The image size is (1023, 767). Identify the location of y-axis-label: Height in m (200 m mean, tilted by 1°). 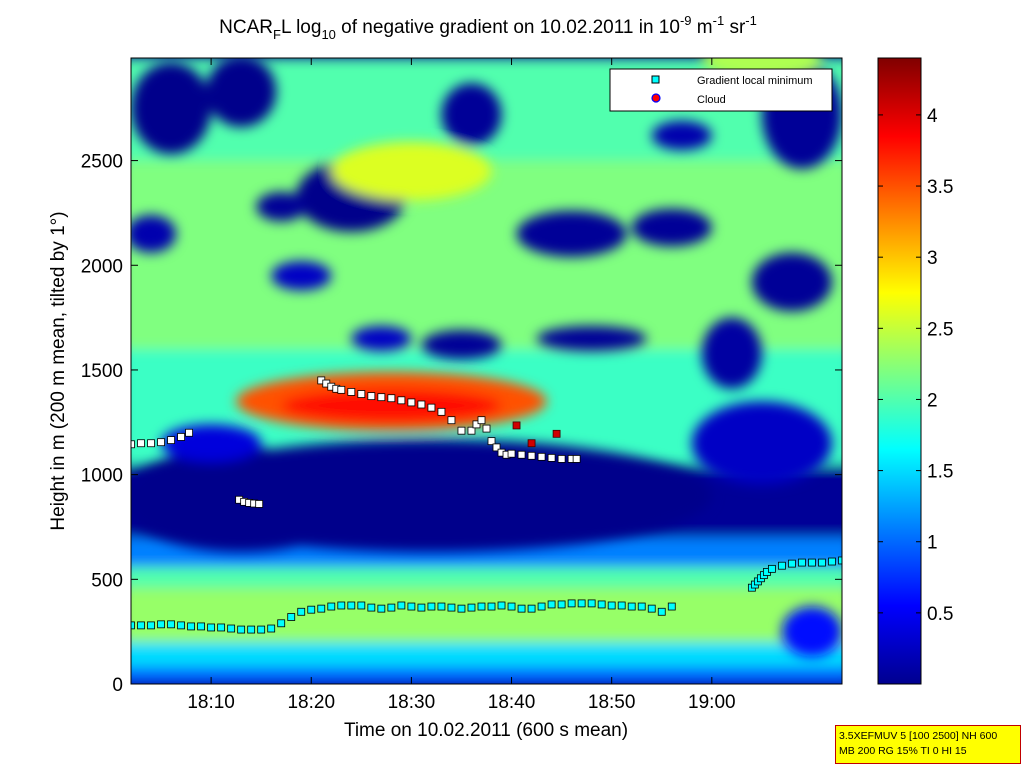
(58, 370).